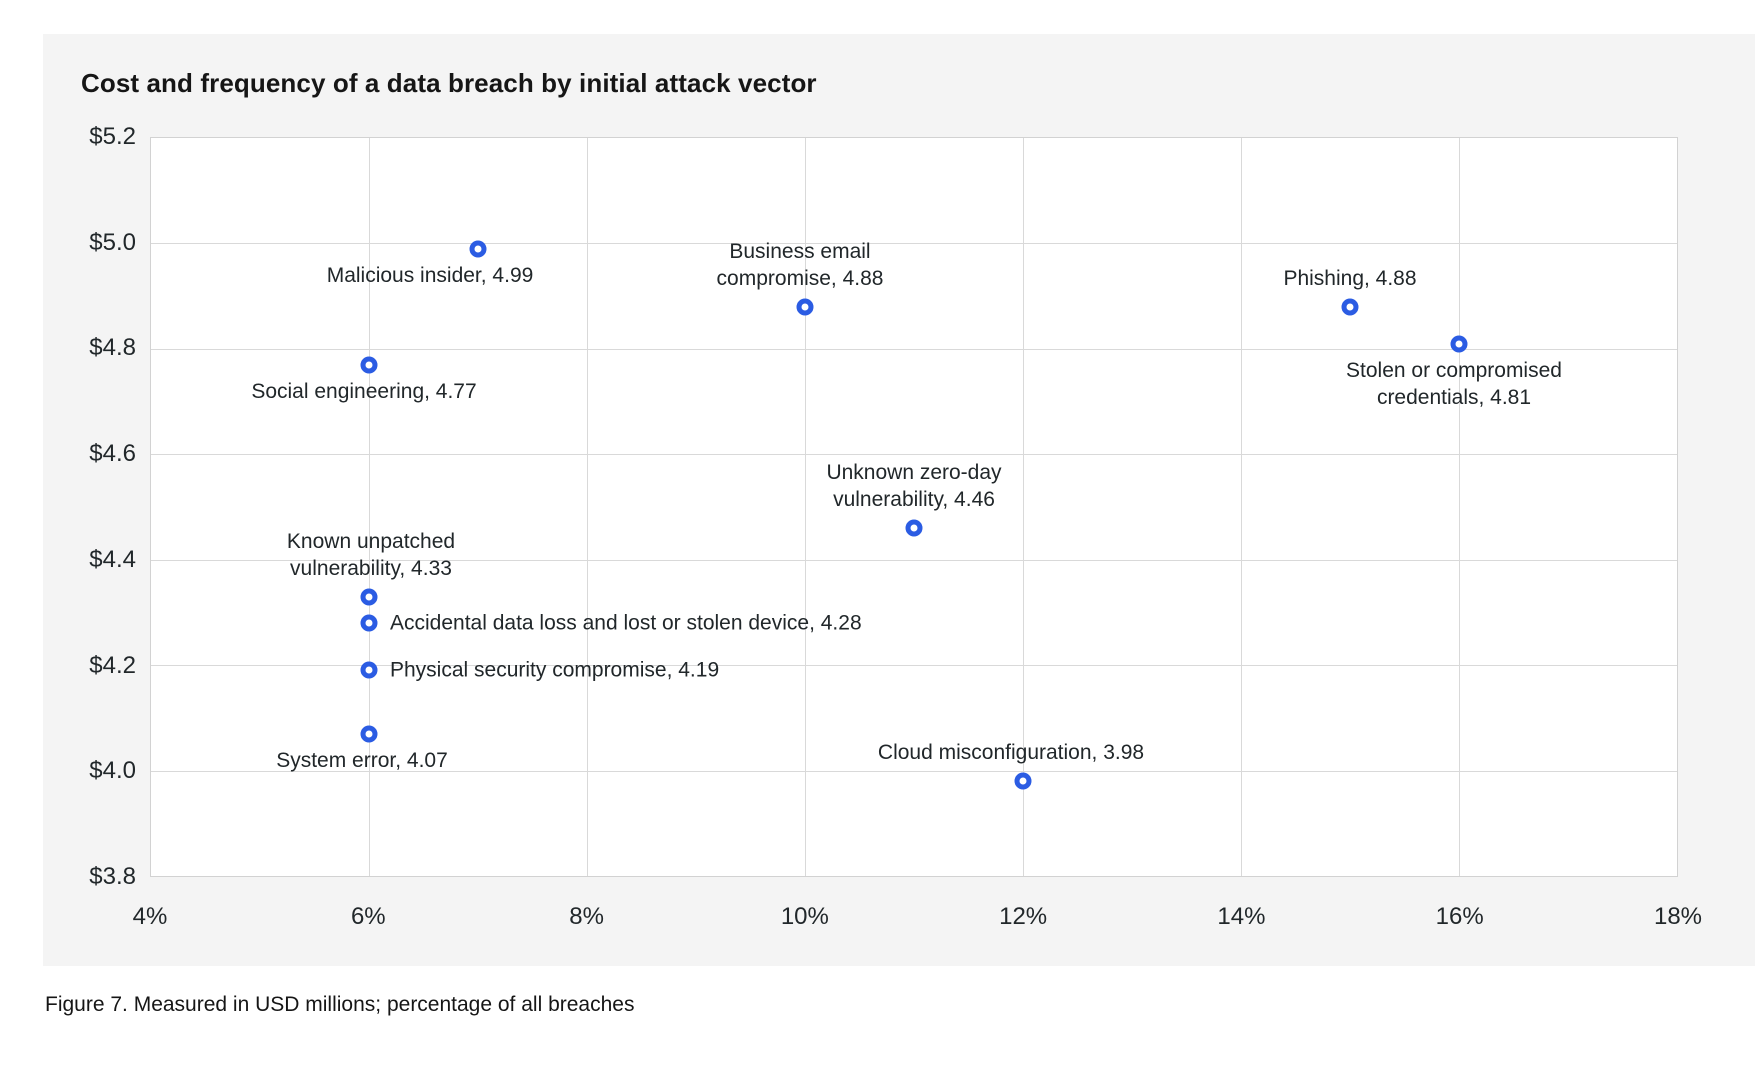  I want to click on y-tick-label: $3.8, so click(112, 876).